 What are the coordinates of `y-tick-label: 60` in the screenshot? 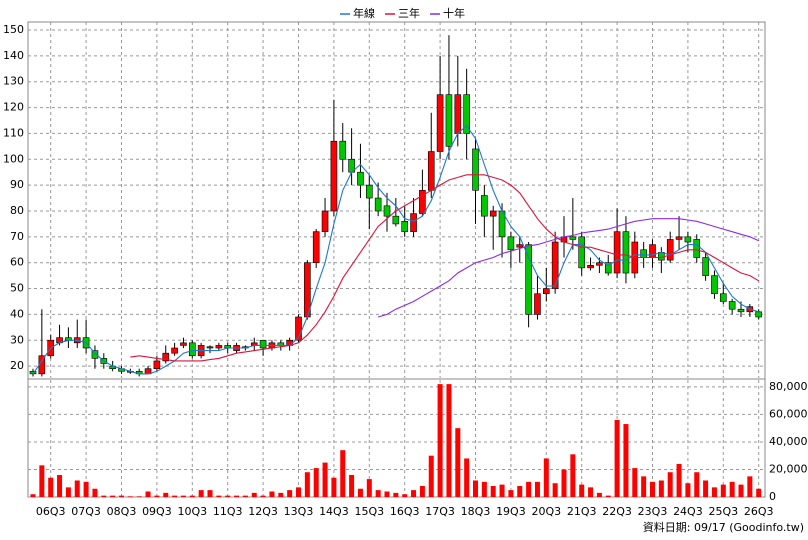 It's located at (17, 262).